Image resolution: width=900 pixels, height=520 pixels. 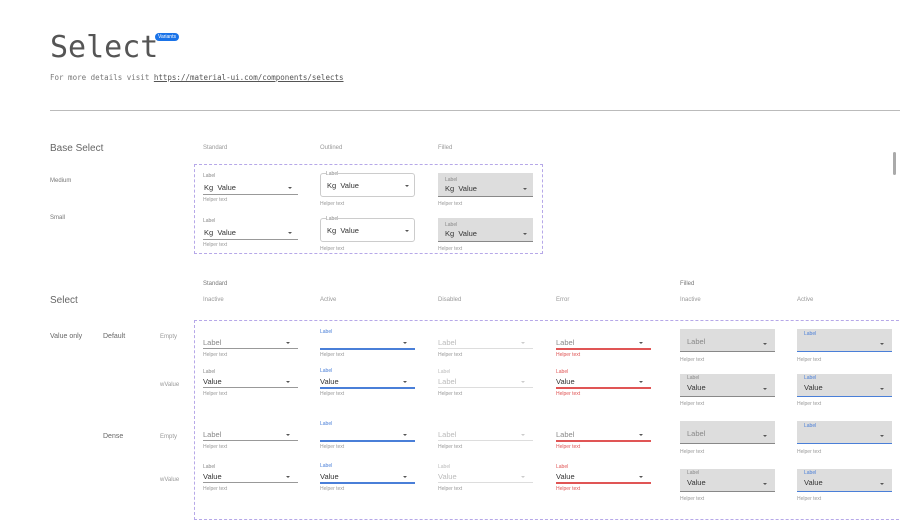 What do you see at coordinates (563, 300) in the screenshot?
I see `col-error: Error` at bounding box center [563, 300].